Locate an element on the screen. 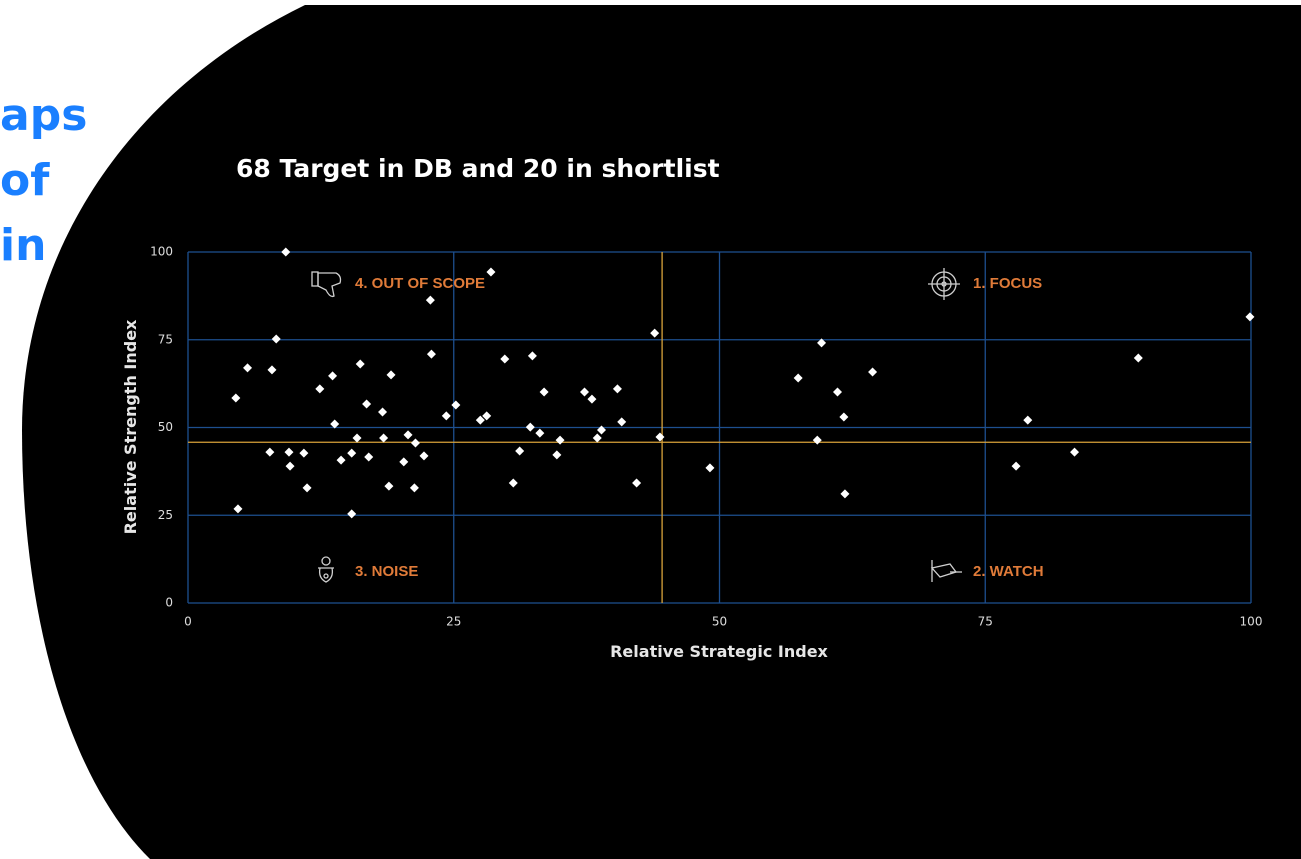 The image size is (1301, 859). quadrant-label: 2. WATCH is located at coordinates (1008, 571).